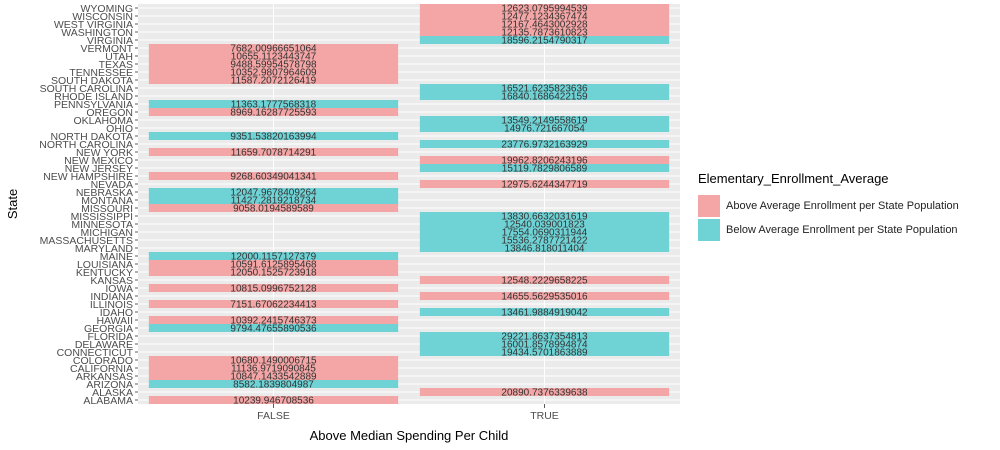 Image resolution: width=1000 pixels, height=450 pixels. What do you see at coordinates (109, 113) in the screenshot?
I see `y-tick-label: OREGON` at bounding box center [109, 113].